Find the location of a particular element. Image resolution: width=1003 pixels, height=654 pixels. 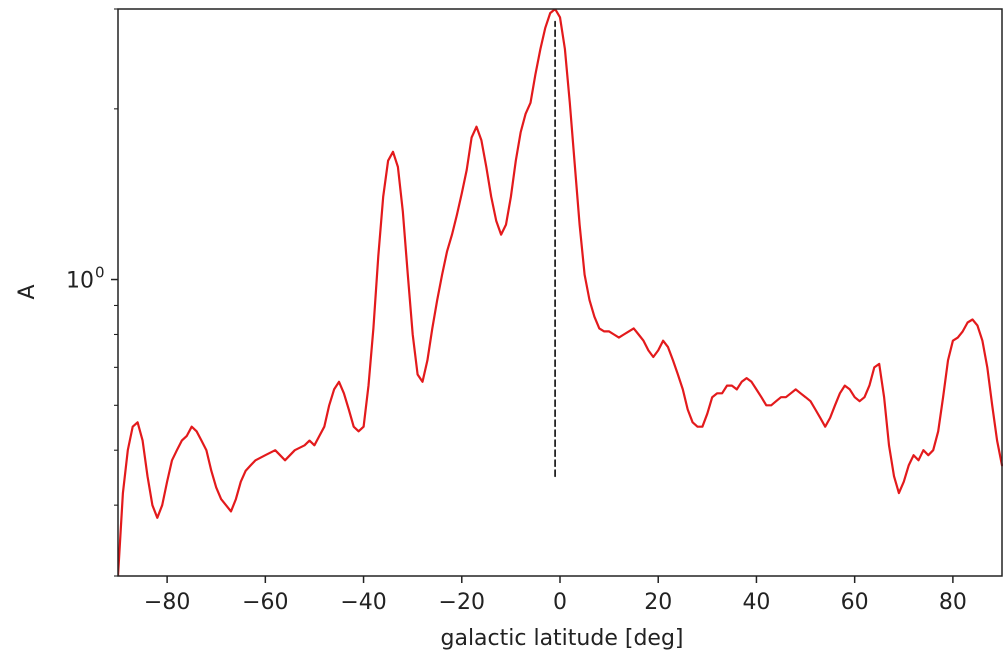

x-tick-label: −60 is located at coordinates (265, 602).